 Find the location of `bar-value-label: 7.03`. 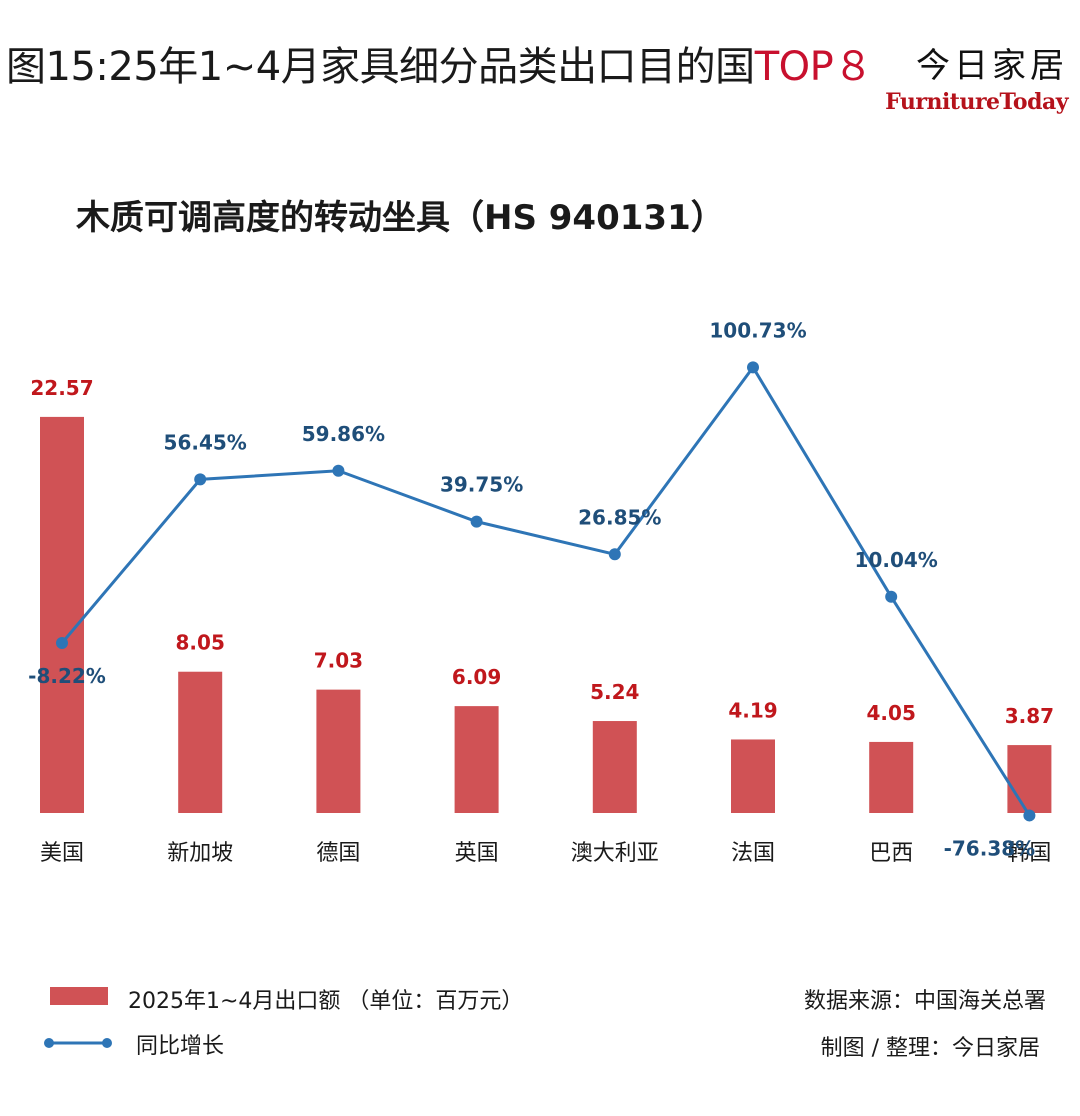

bar-value-label: 7.03 is located at coordinates (338, 661).